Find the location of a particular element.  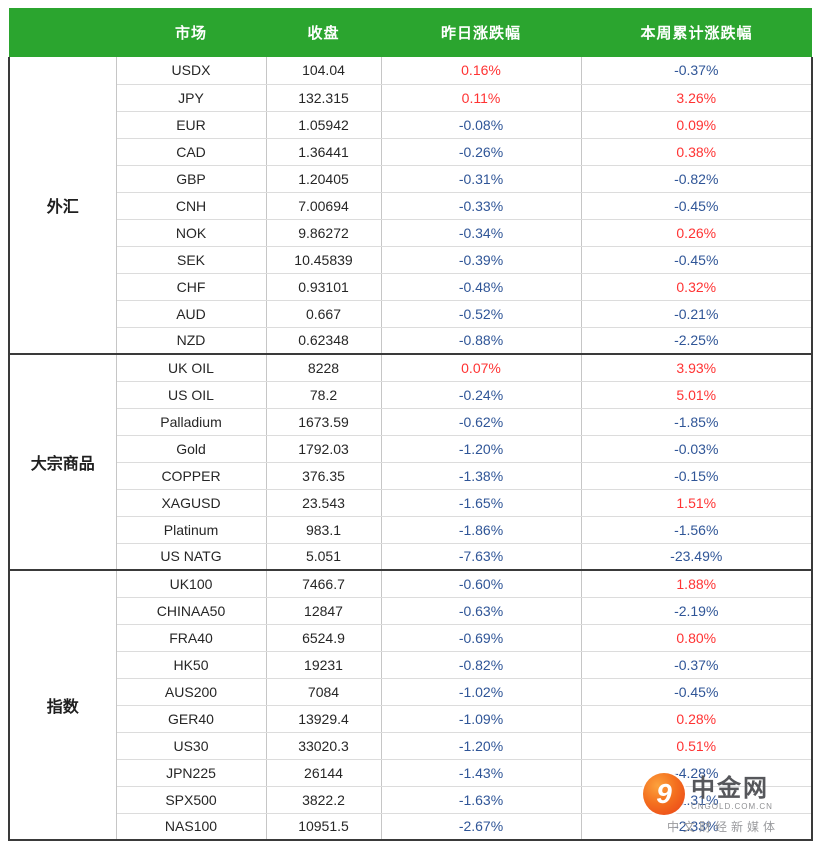

table-row: US NATG 5.051 -7.63% -23.49% is located at coordinates (411, 557).